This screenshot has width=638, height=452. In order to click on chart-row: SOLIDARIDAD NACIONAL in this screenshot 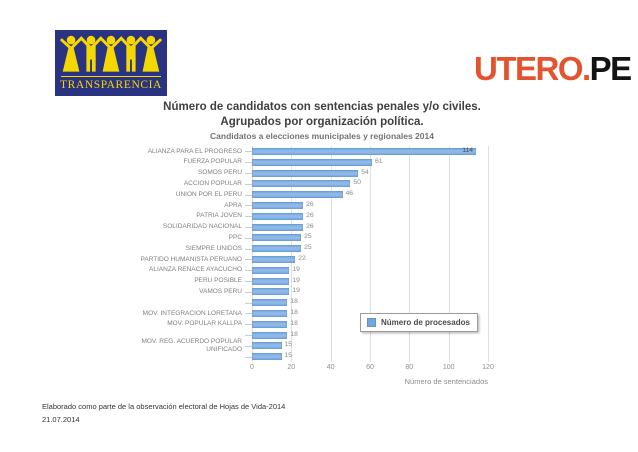, I will do `click(192, 227)`.